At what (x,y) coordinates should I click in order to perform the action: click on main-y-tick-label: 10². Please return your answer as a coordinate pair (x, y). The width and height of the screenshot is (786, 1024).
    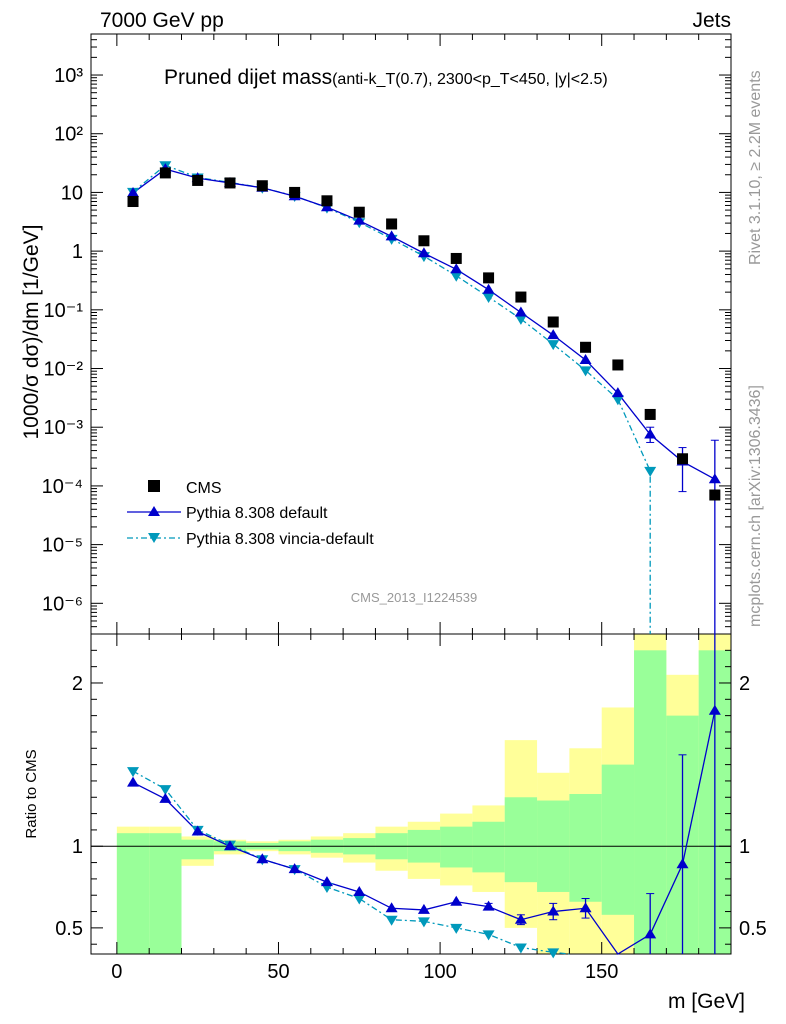
    Looking at the image, I should click on (68, 135).